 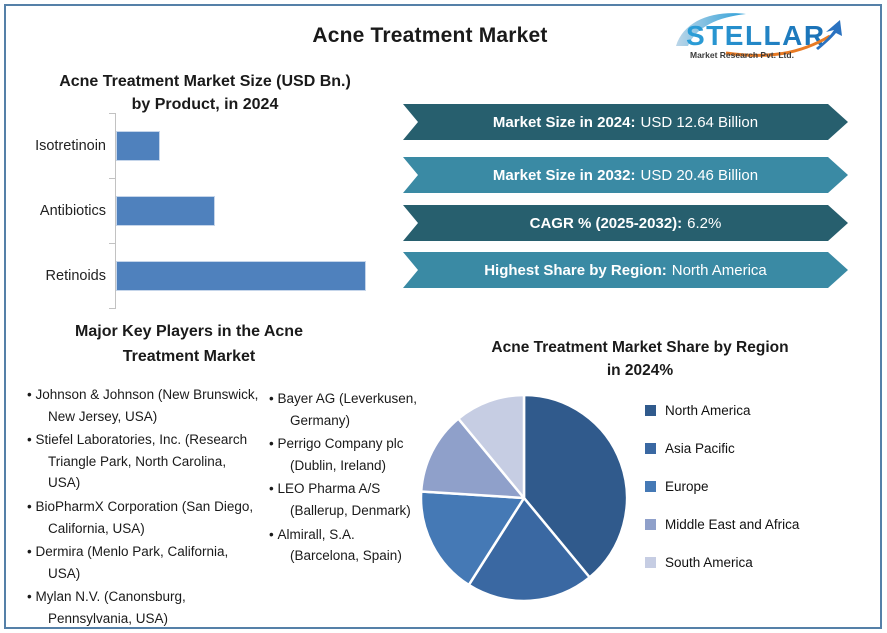 What do you see at coordinates (687, 486) in the screenshot?
I see `legend-label: Europe` at bounding box center [687, 486].